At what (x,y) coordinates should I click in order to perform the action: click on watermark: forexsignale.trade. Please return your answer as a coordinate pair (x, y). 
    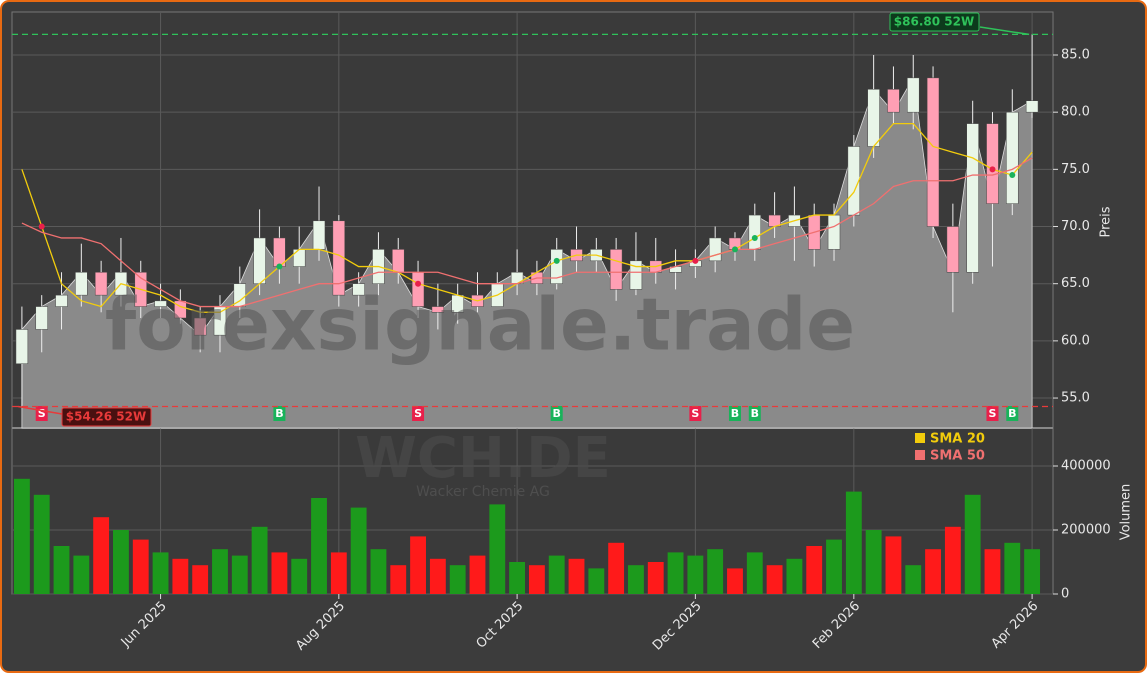
    Looking at the image, I should click on (480, 325).